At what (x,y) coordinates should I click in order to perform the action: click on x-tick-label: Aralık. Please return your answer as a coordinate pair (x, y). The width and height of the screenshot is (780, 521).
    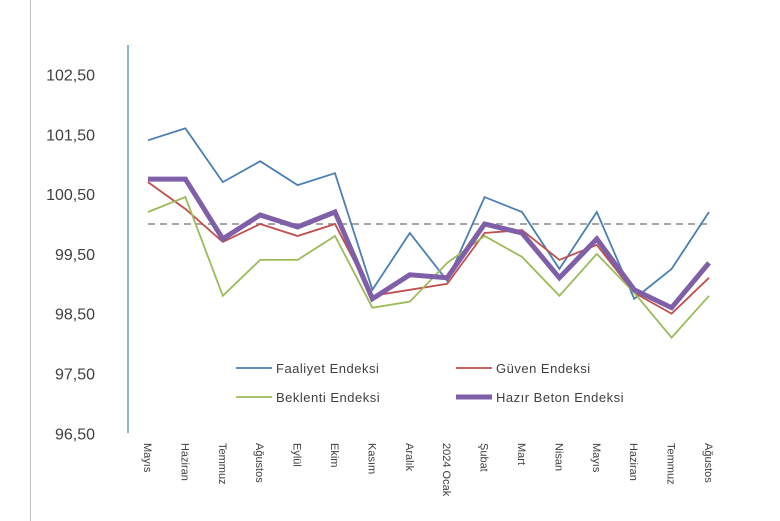
    Looking at the image, I should click on (409, 457).